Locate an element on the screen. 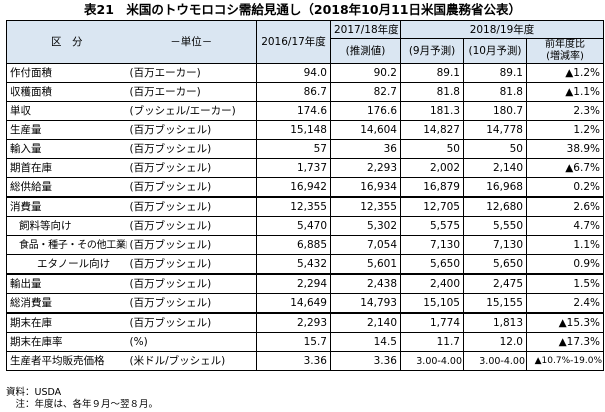  header-2018-sep: (9月予測) is located at coordinates (432, 51).